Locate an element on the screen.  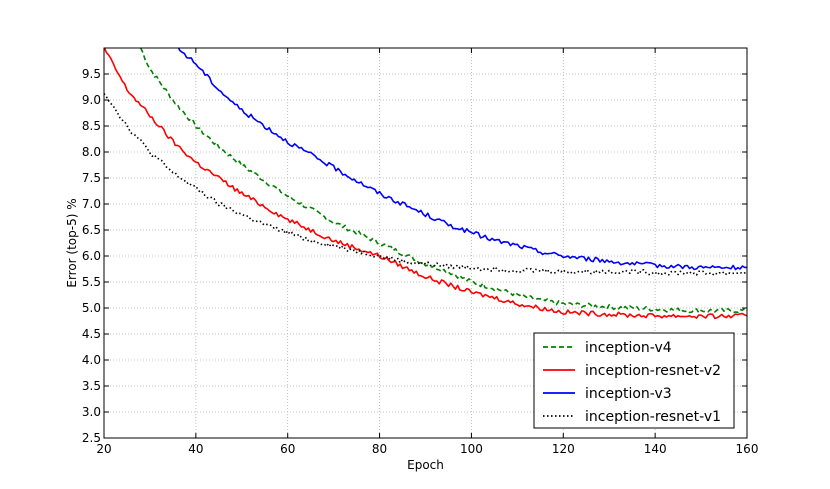
x-tick-label: 40 is located at coordinates (195, 449).